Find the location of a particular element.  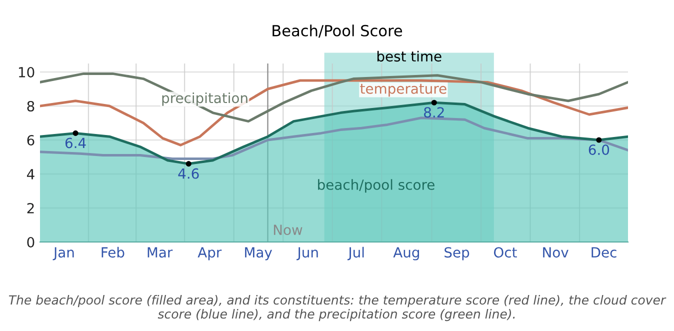

x-tick-label: Apr is located at coordinates (210, 253).